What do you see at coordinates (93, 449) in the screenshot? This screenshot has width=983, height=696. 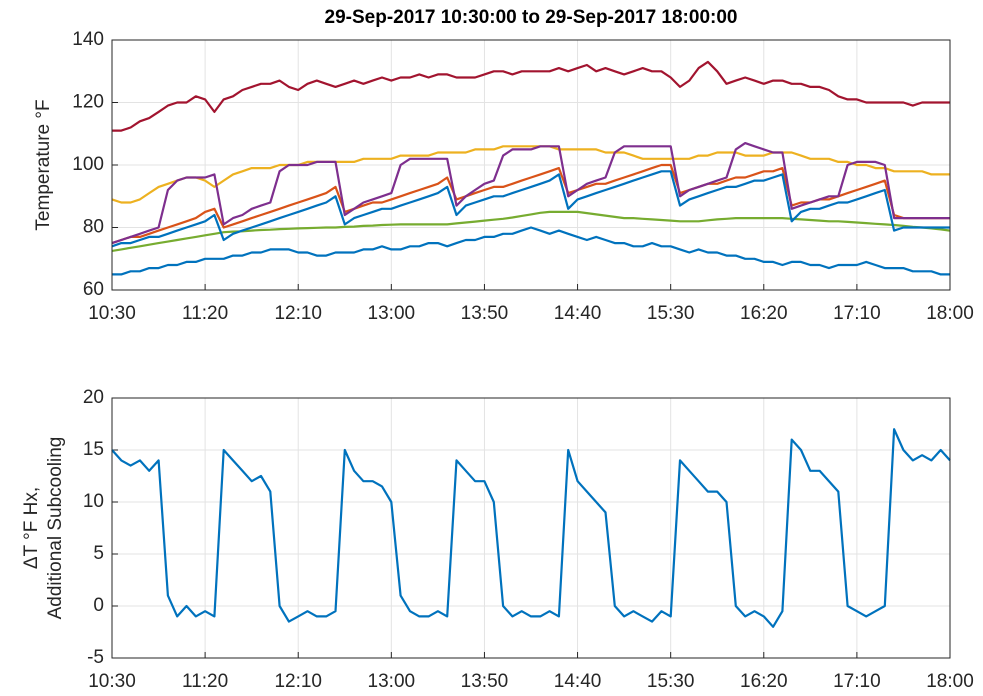 I see `y-tick-label: 15` at bounding box center [93, 449].